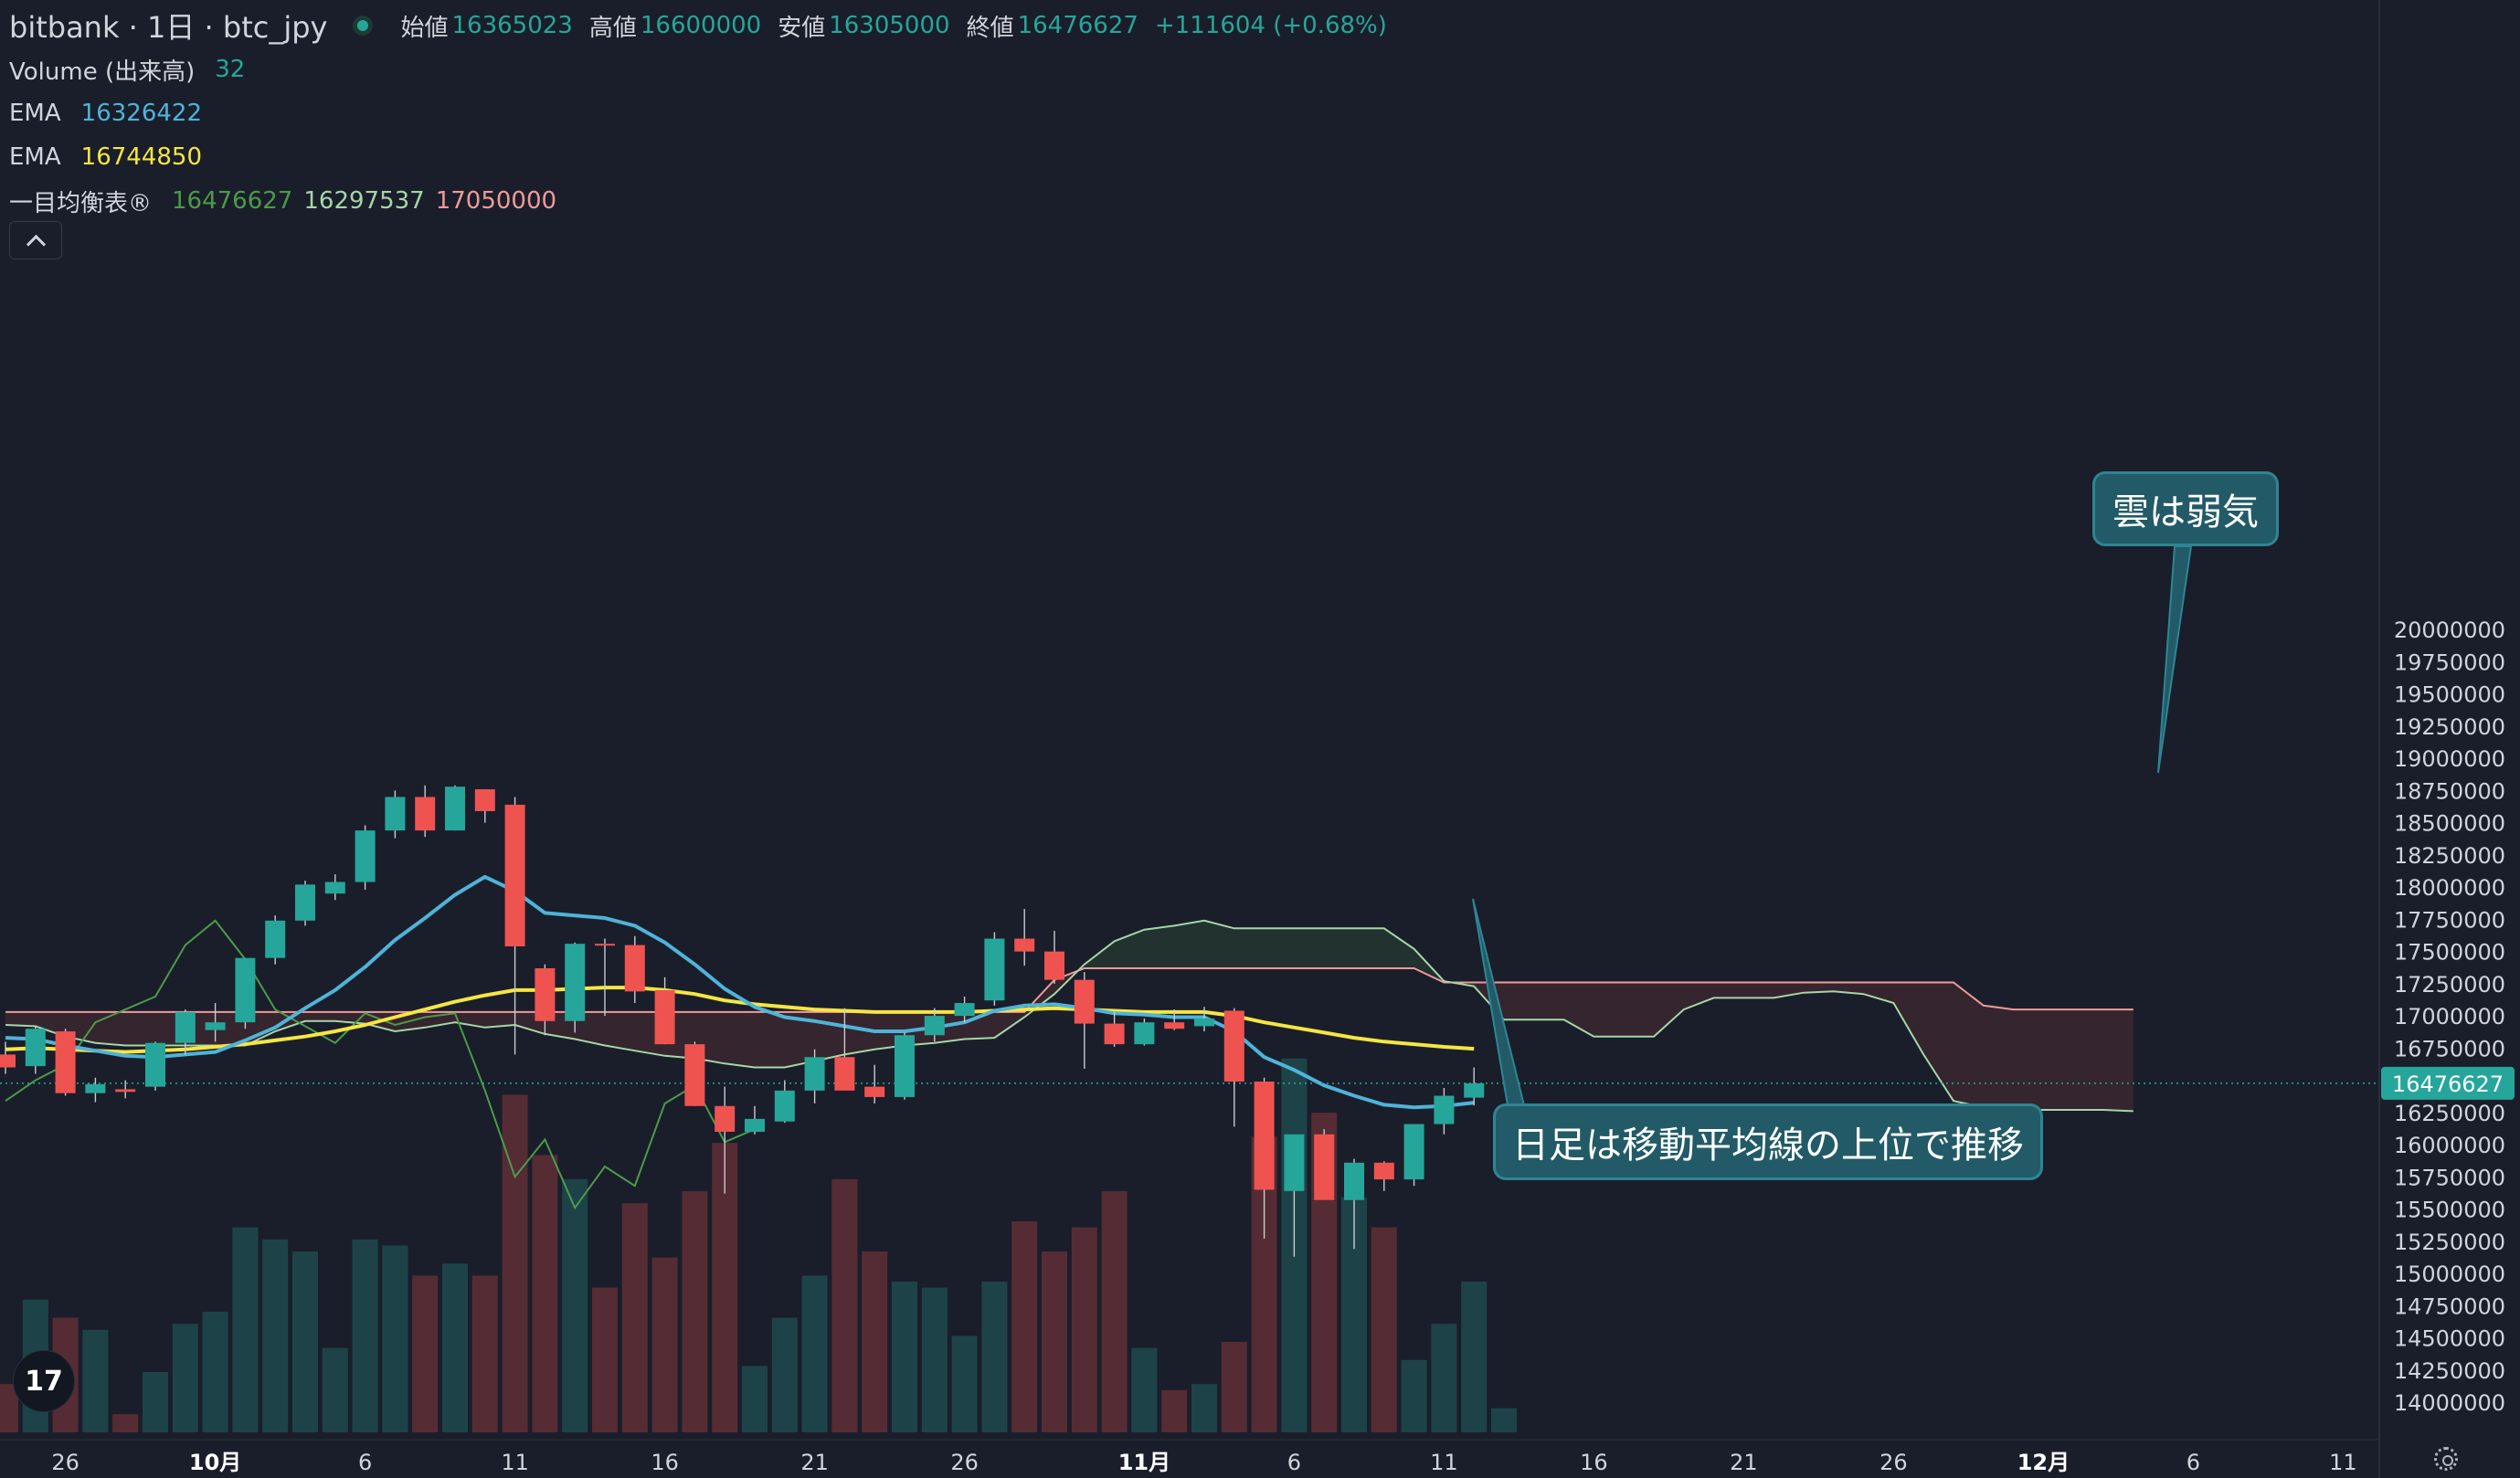 Image resolution: width=2520 pixels, height=1478 pixels. What do you see at coordinates (35, 157) in the screenshot?
I see `ema-slow-name: EMA` at bounding box center [35, 157].